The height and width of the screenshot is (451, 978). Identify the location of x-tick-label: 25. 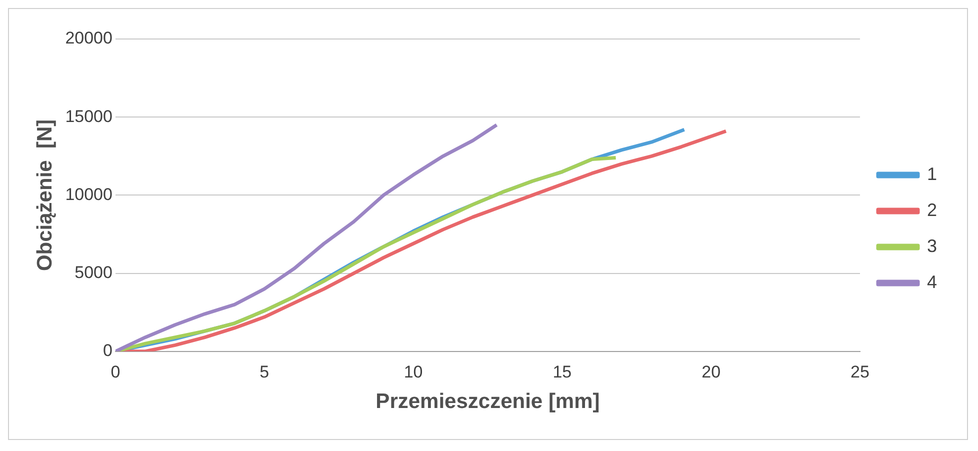
(860, 372).